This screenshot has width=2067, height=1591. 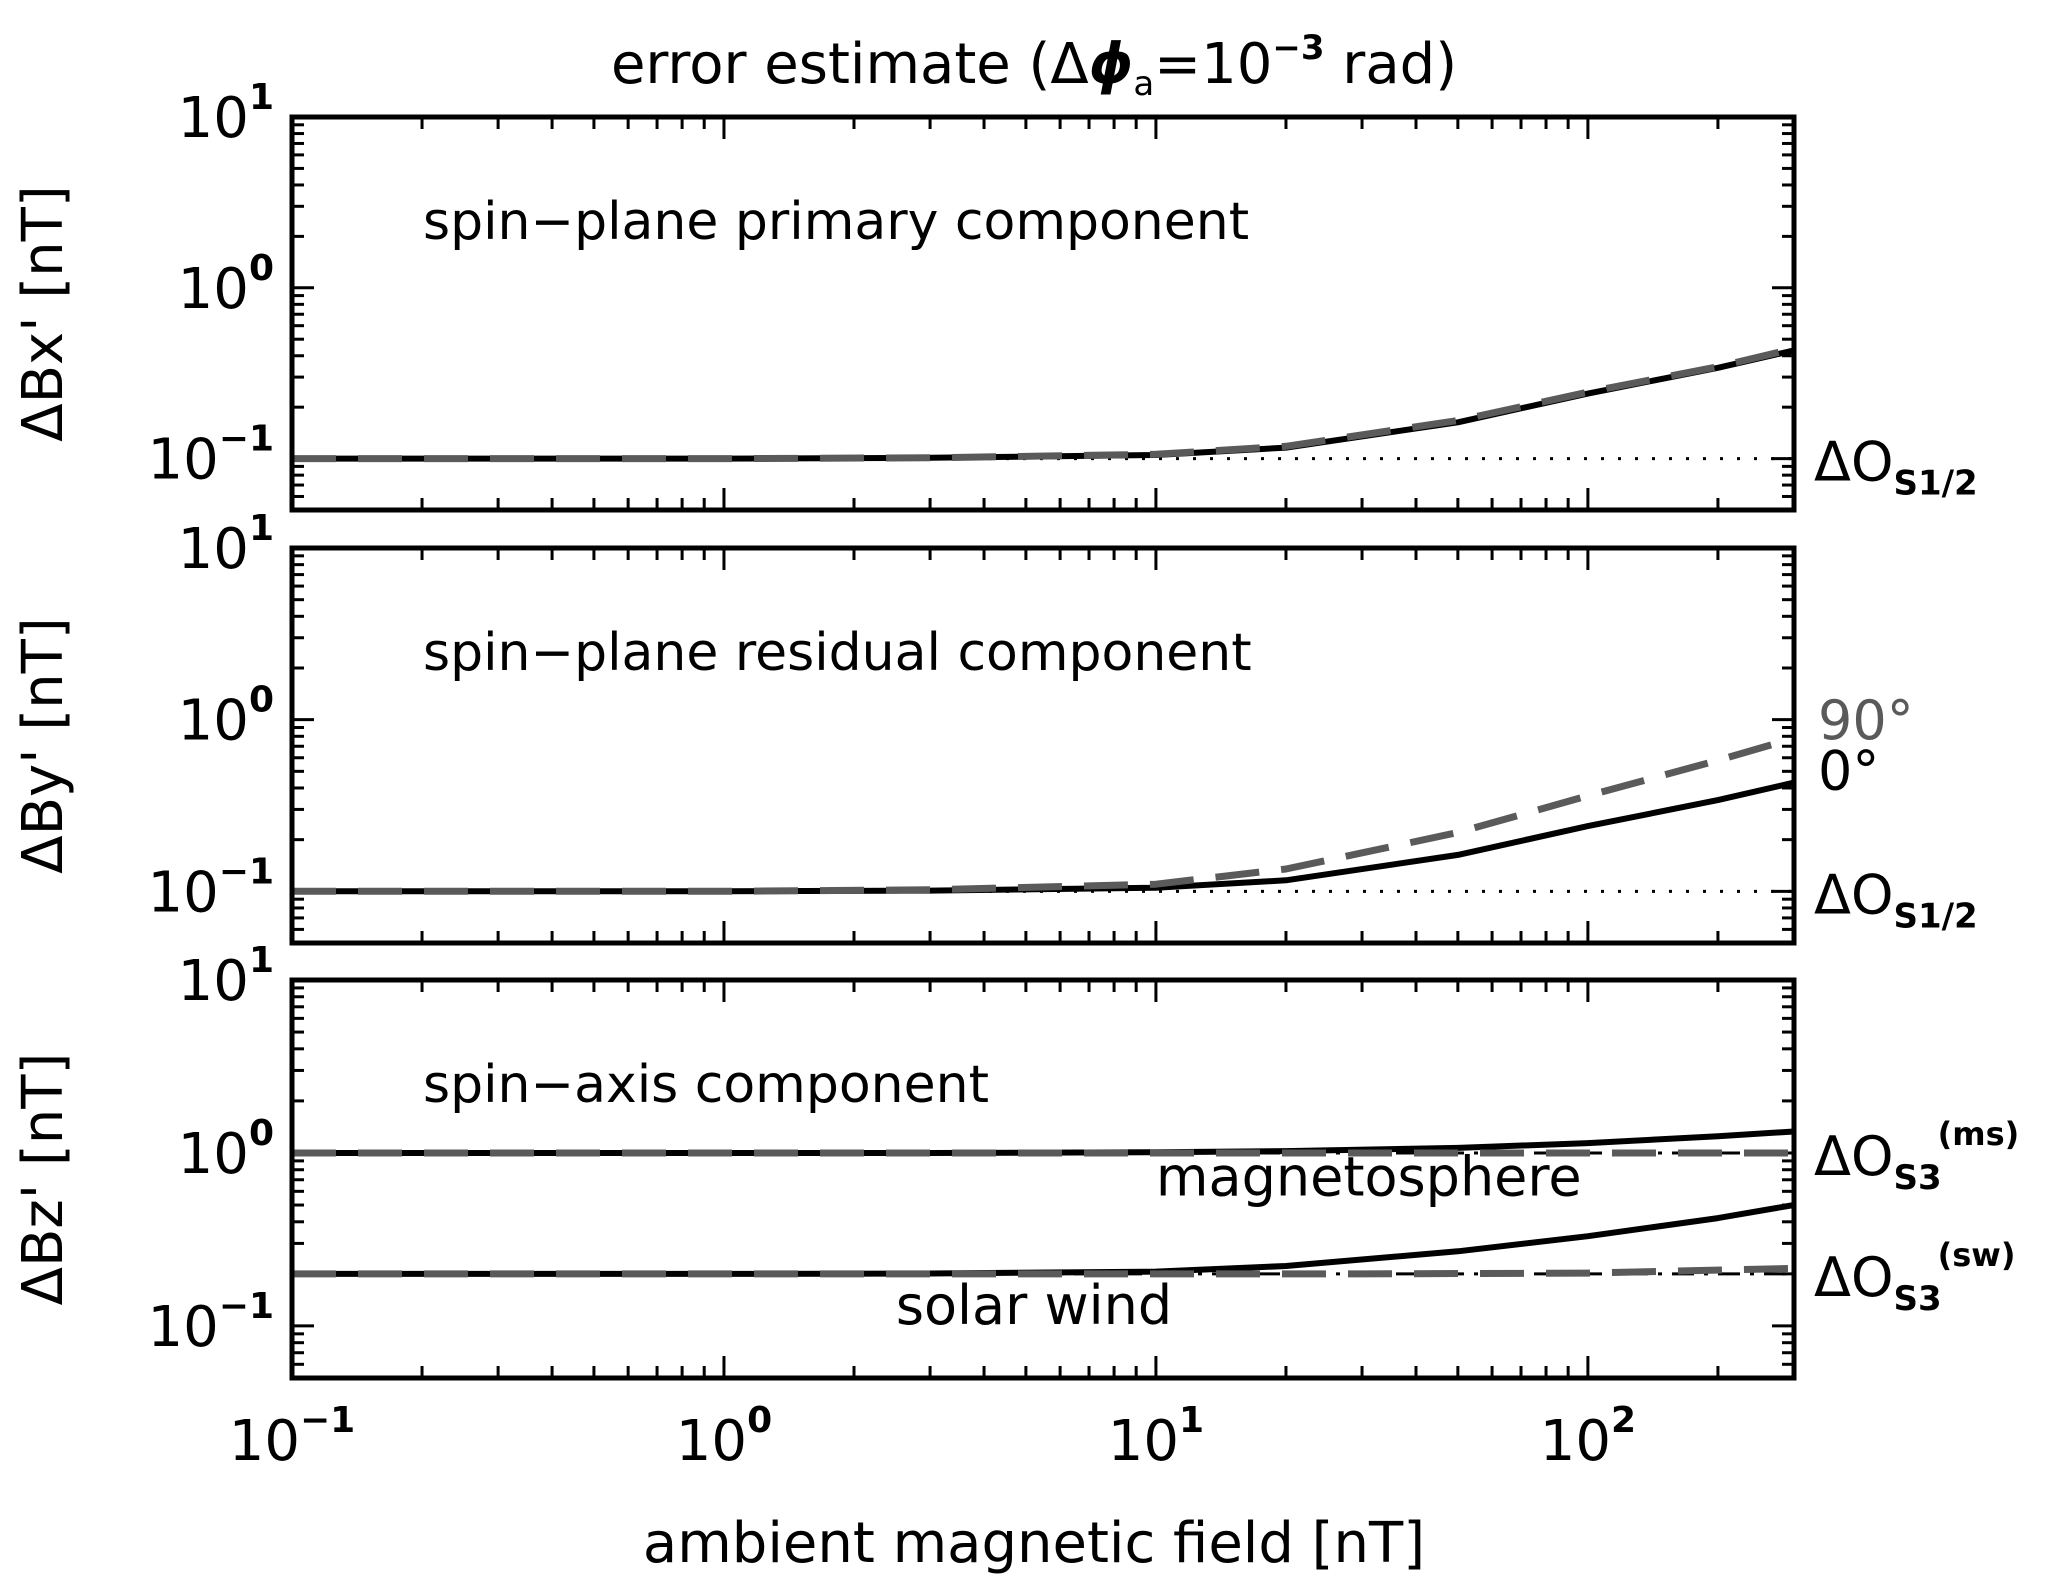 What do you see at coordinates (830, 64) in the screenshot?
I see `title-prefix: error estimate (` at bounding box center [830, 64].